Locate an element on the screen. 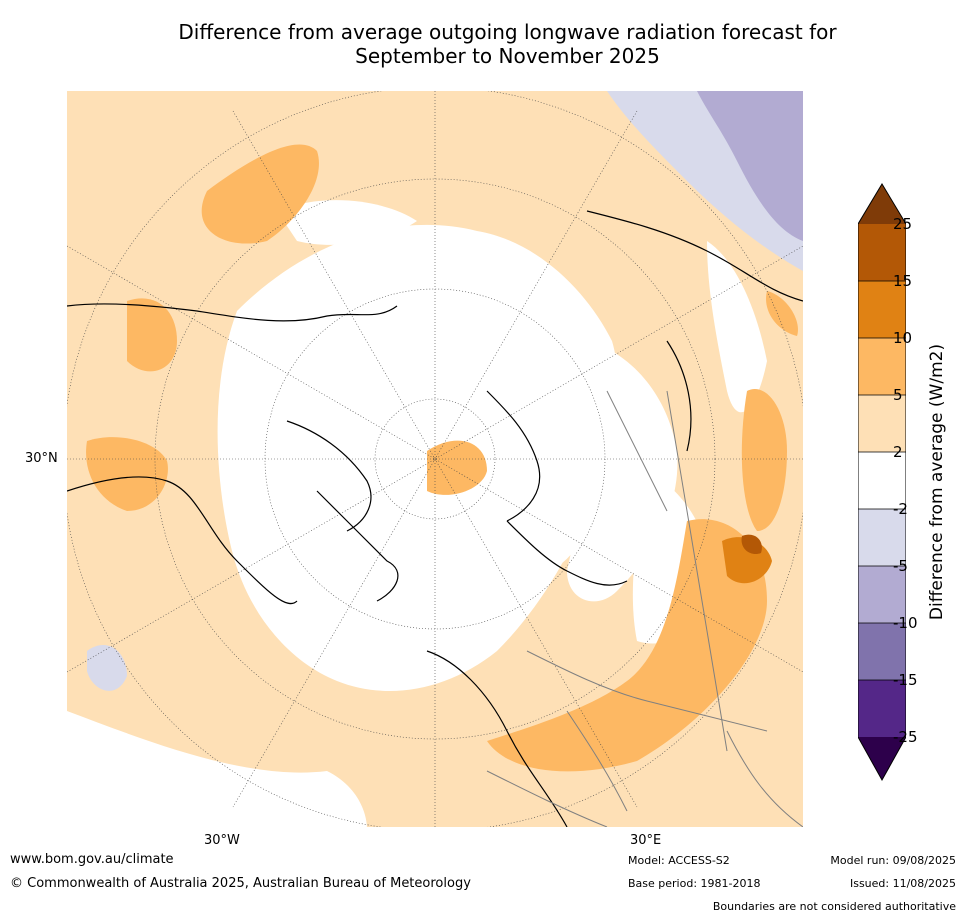 The image size is (965, 919). colorbar-tick-m5: -5 is located at coordinates (900, 566).